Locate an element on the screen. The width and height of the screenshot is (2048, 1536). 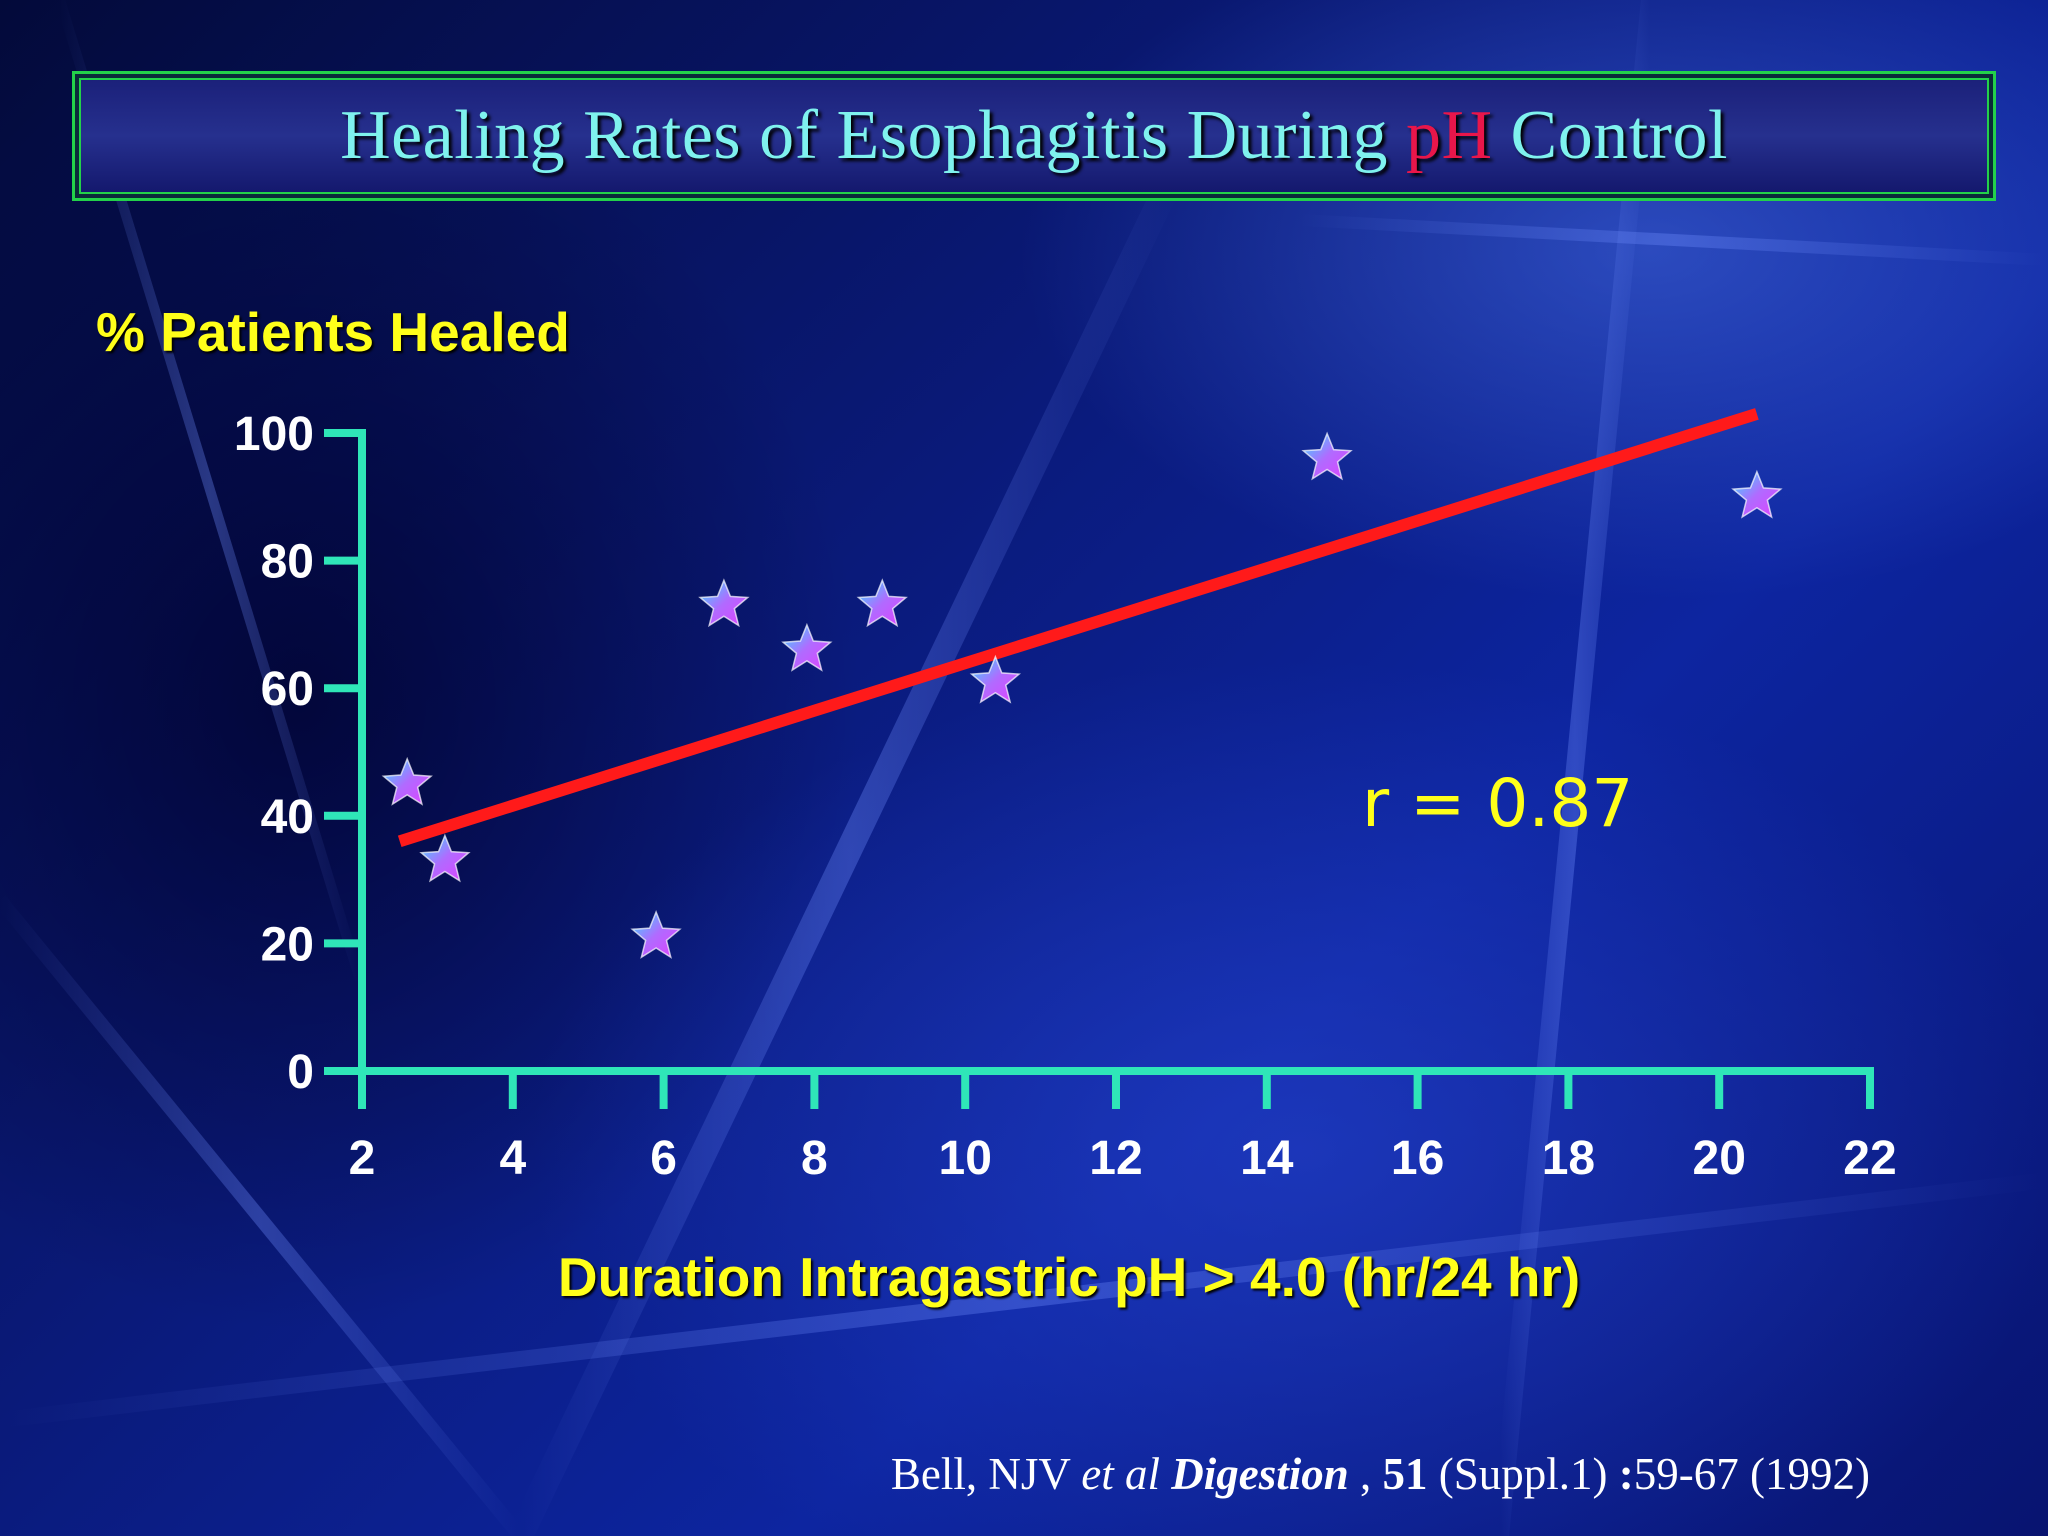
correlation-annotation: r = 0.87 is located at coordinates (1498, 803).